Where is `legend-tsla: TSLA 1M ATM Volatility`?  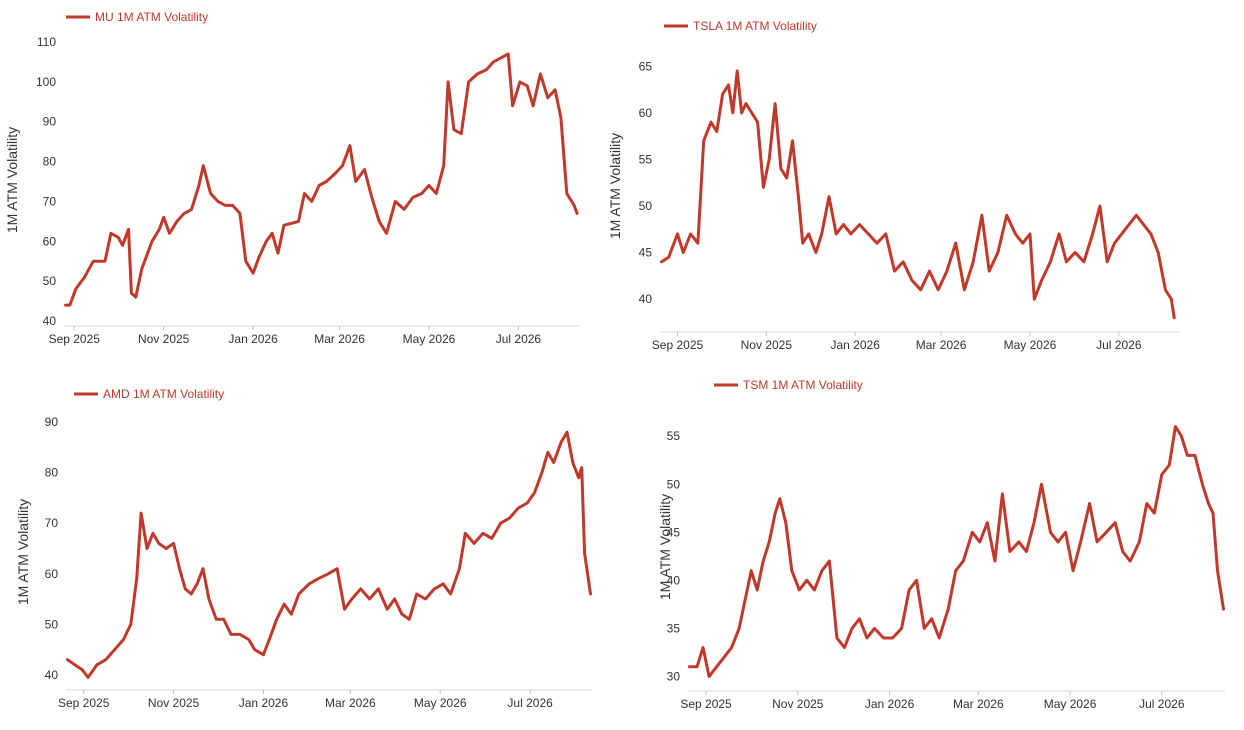
legend-tsla: TSLA 1M ATM Volatility is located at coordinates (740, 26).